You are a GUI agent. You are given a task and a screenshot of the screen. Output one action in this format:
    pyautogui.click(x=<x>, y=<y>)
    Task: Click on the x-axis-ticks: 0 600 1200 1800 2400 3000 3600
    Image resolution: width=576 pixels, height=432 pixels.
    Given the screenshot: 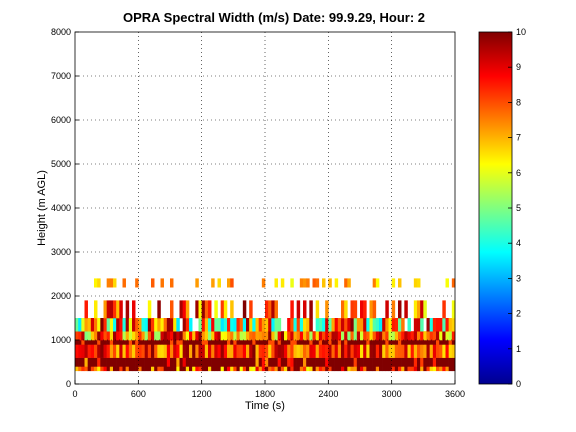 What is the action you would take?
    pyautogui.click(x=268, y=389)
    